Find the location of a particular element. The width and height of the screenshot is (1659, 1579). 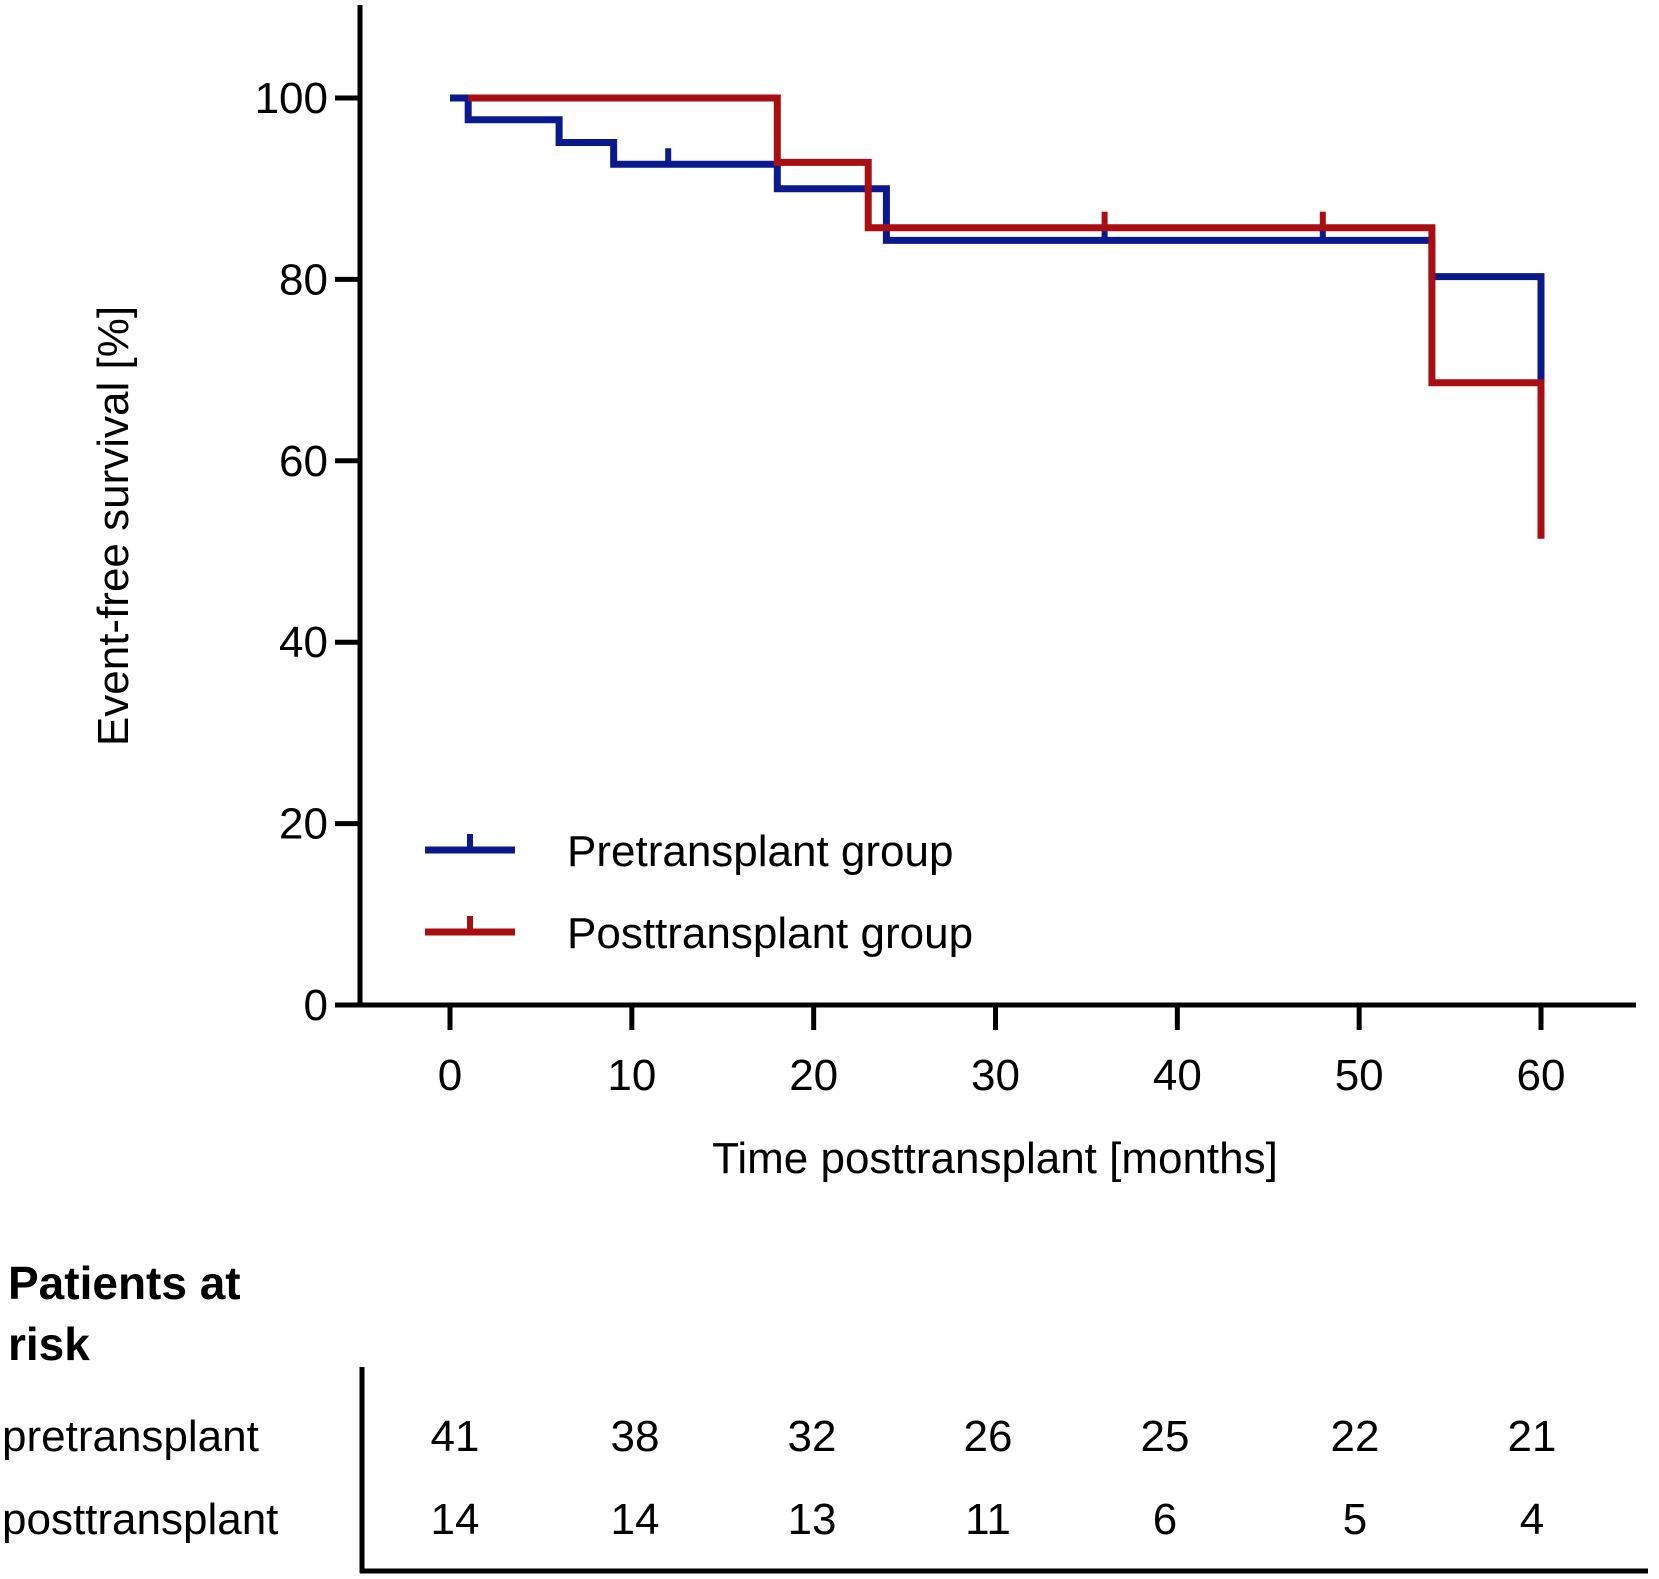

y-tick-label: 40 is located at coordinates (303, 642).